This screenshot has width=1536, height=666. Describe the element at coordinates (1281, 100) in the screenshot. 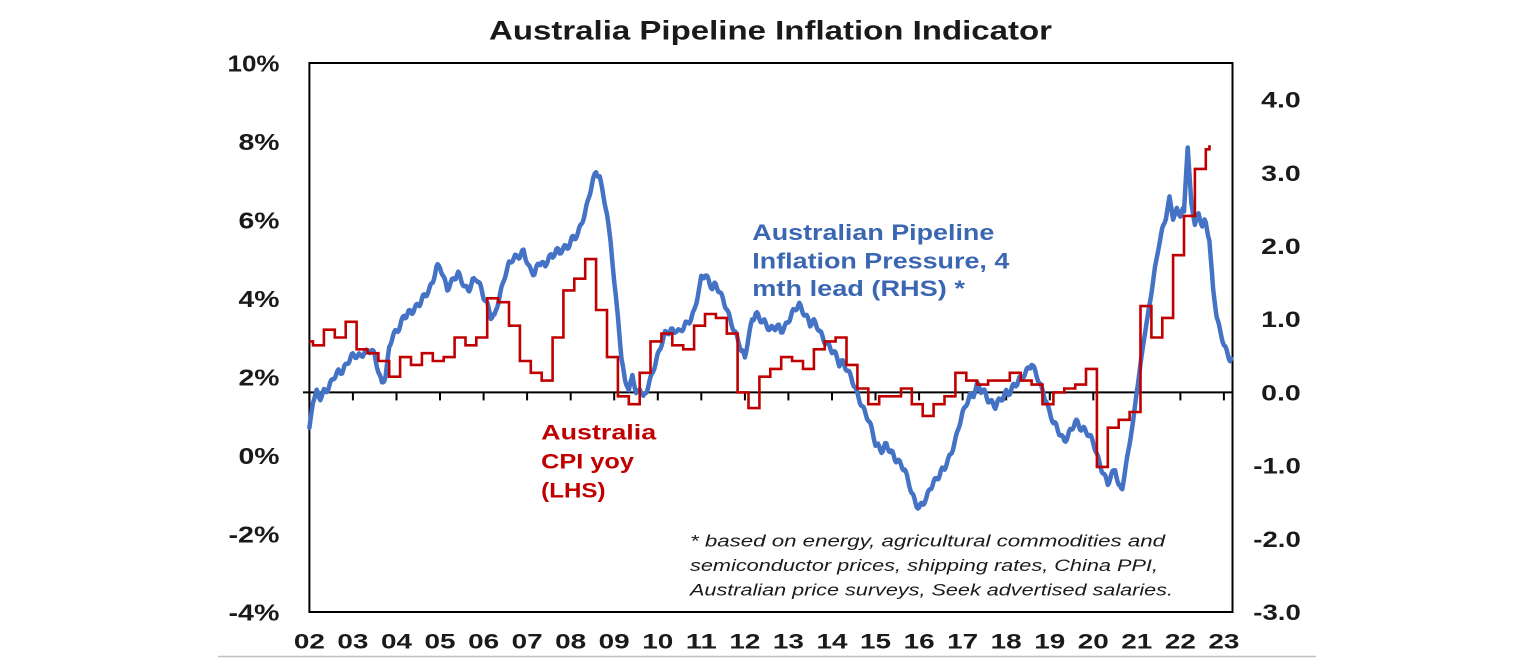

I see `svg-text: 4.0` at that location.